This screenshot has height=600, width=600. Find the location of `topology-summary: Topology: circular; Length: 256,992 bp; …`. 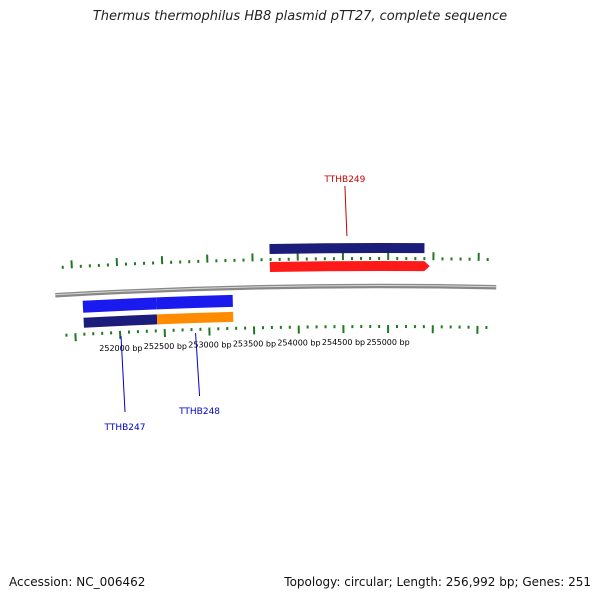

topology-summary: Topology: circular; Length: 256,992 bp; … is located at coordinates (437, 582).